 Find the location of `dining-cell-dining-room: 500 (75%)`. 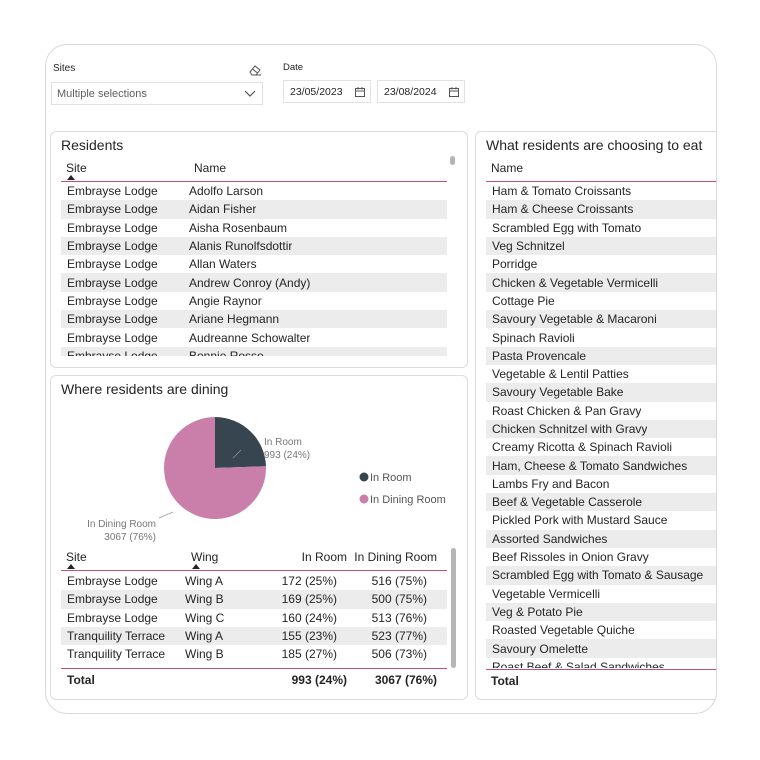

dining-cell-dining-room: 500 (75%) is located at coordinates (399, 599).